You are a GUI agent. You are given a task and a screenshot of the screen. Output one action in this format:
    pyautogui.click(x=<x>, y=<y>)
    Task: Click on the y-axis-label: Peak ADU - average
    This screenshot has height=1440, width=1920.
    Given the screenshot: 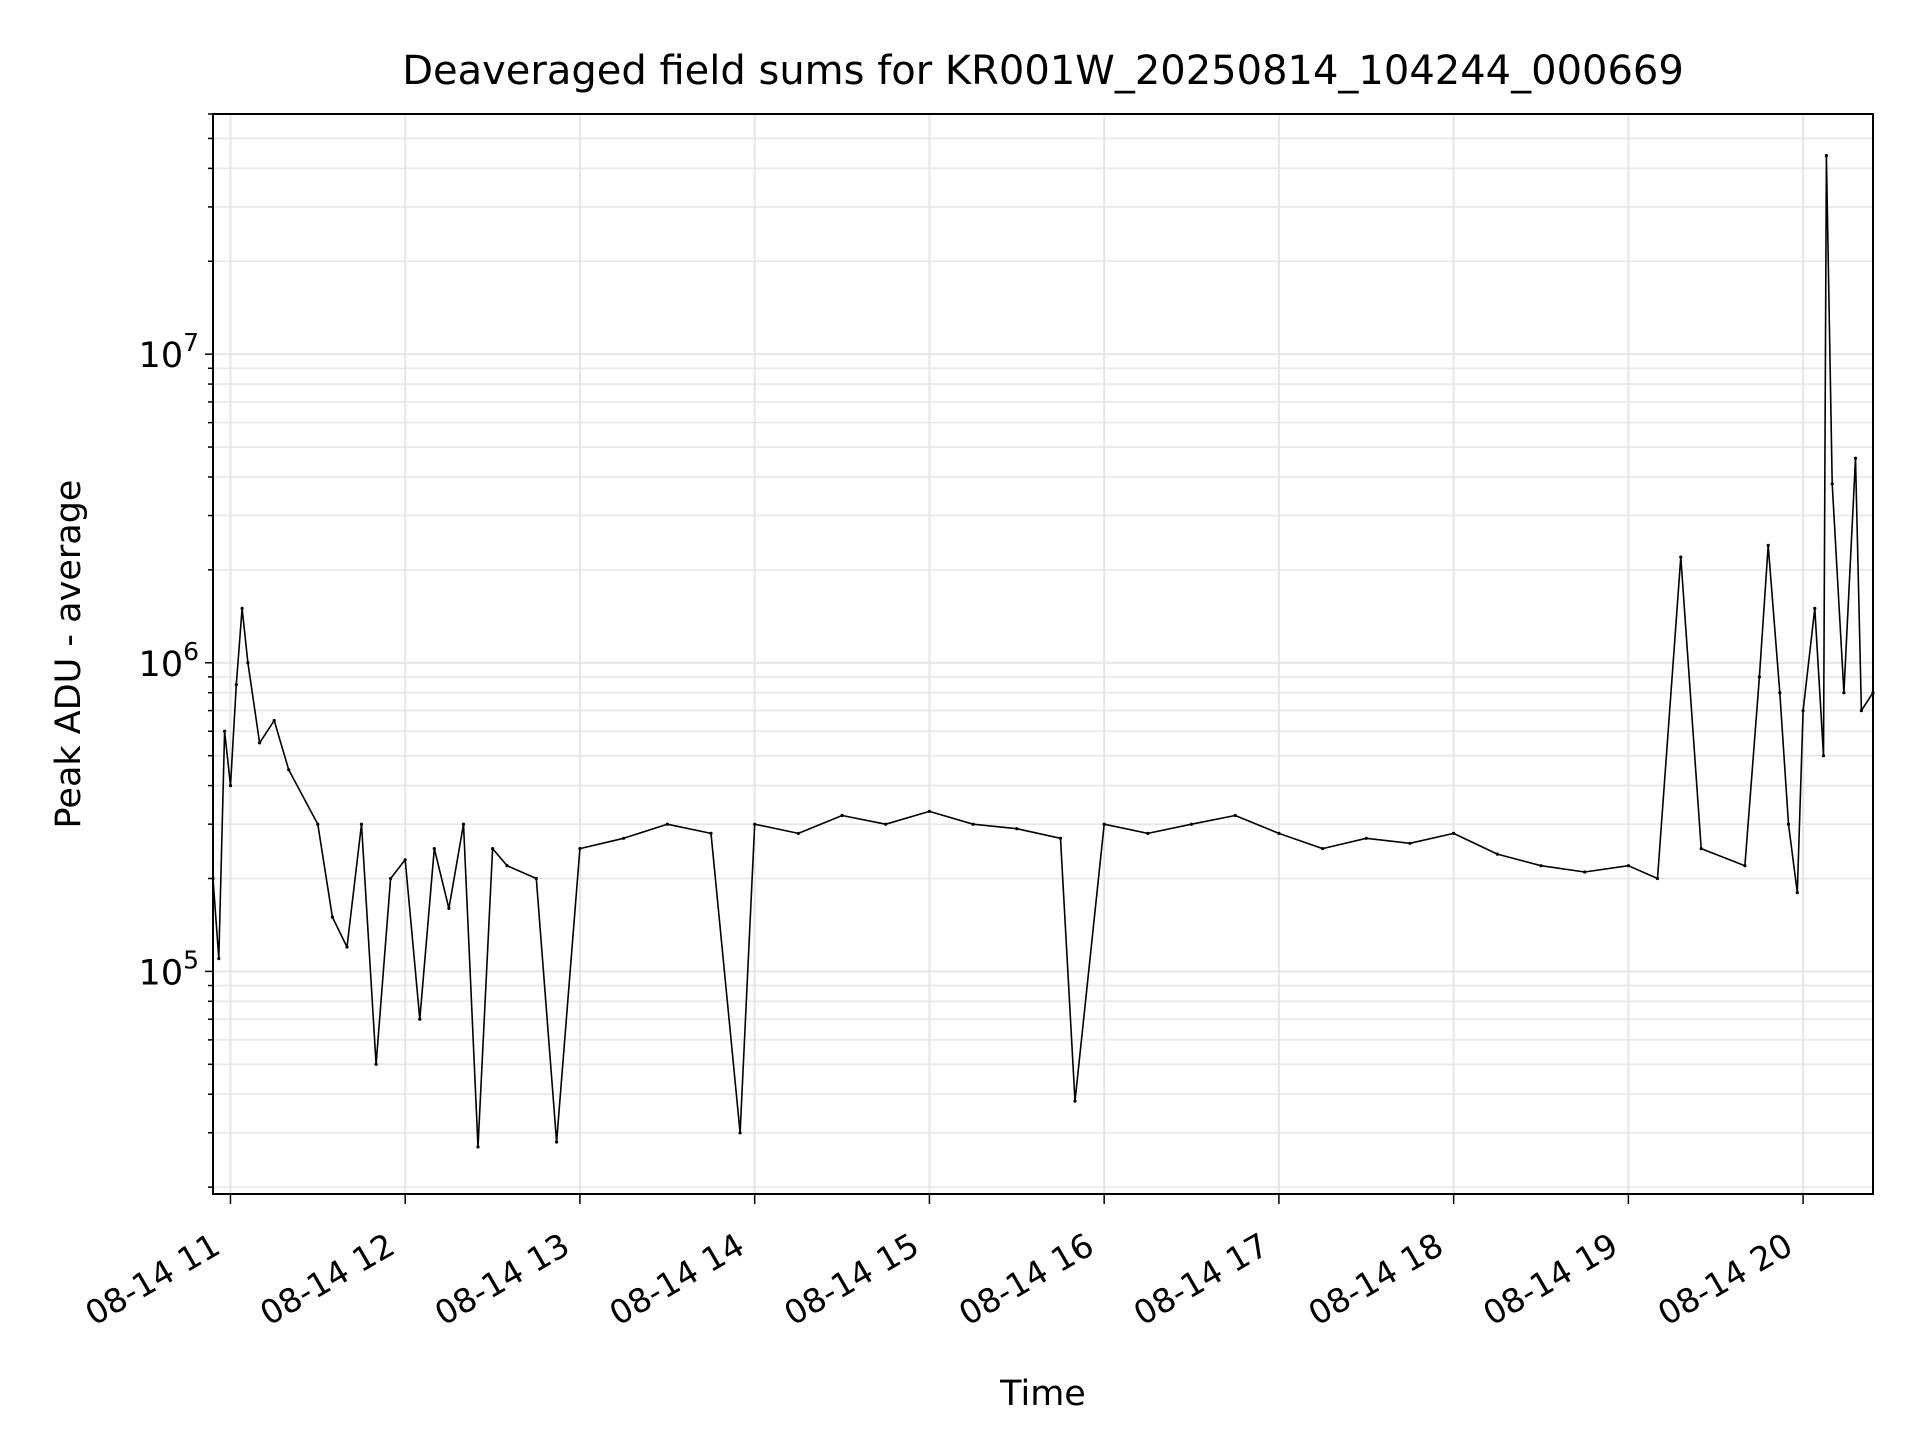 What is the action you would take?
    pyautogui.click(x=69, y=654)
    